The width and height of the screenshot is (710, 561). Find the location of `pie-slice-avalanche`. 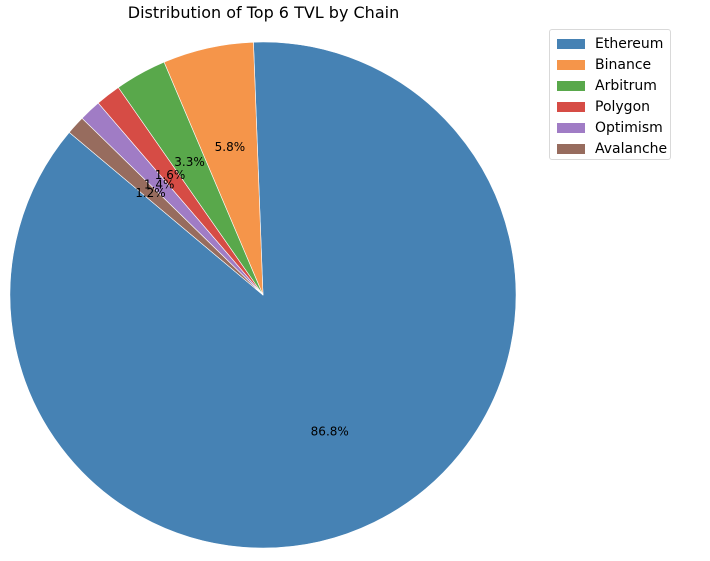

pie-slice-avalanche is located at coordinates (166, 206).